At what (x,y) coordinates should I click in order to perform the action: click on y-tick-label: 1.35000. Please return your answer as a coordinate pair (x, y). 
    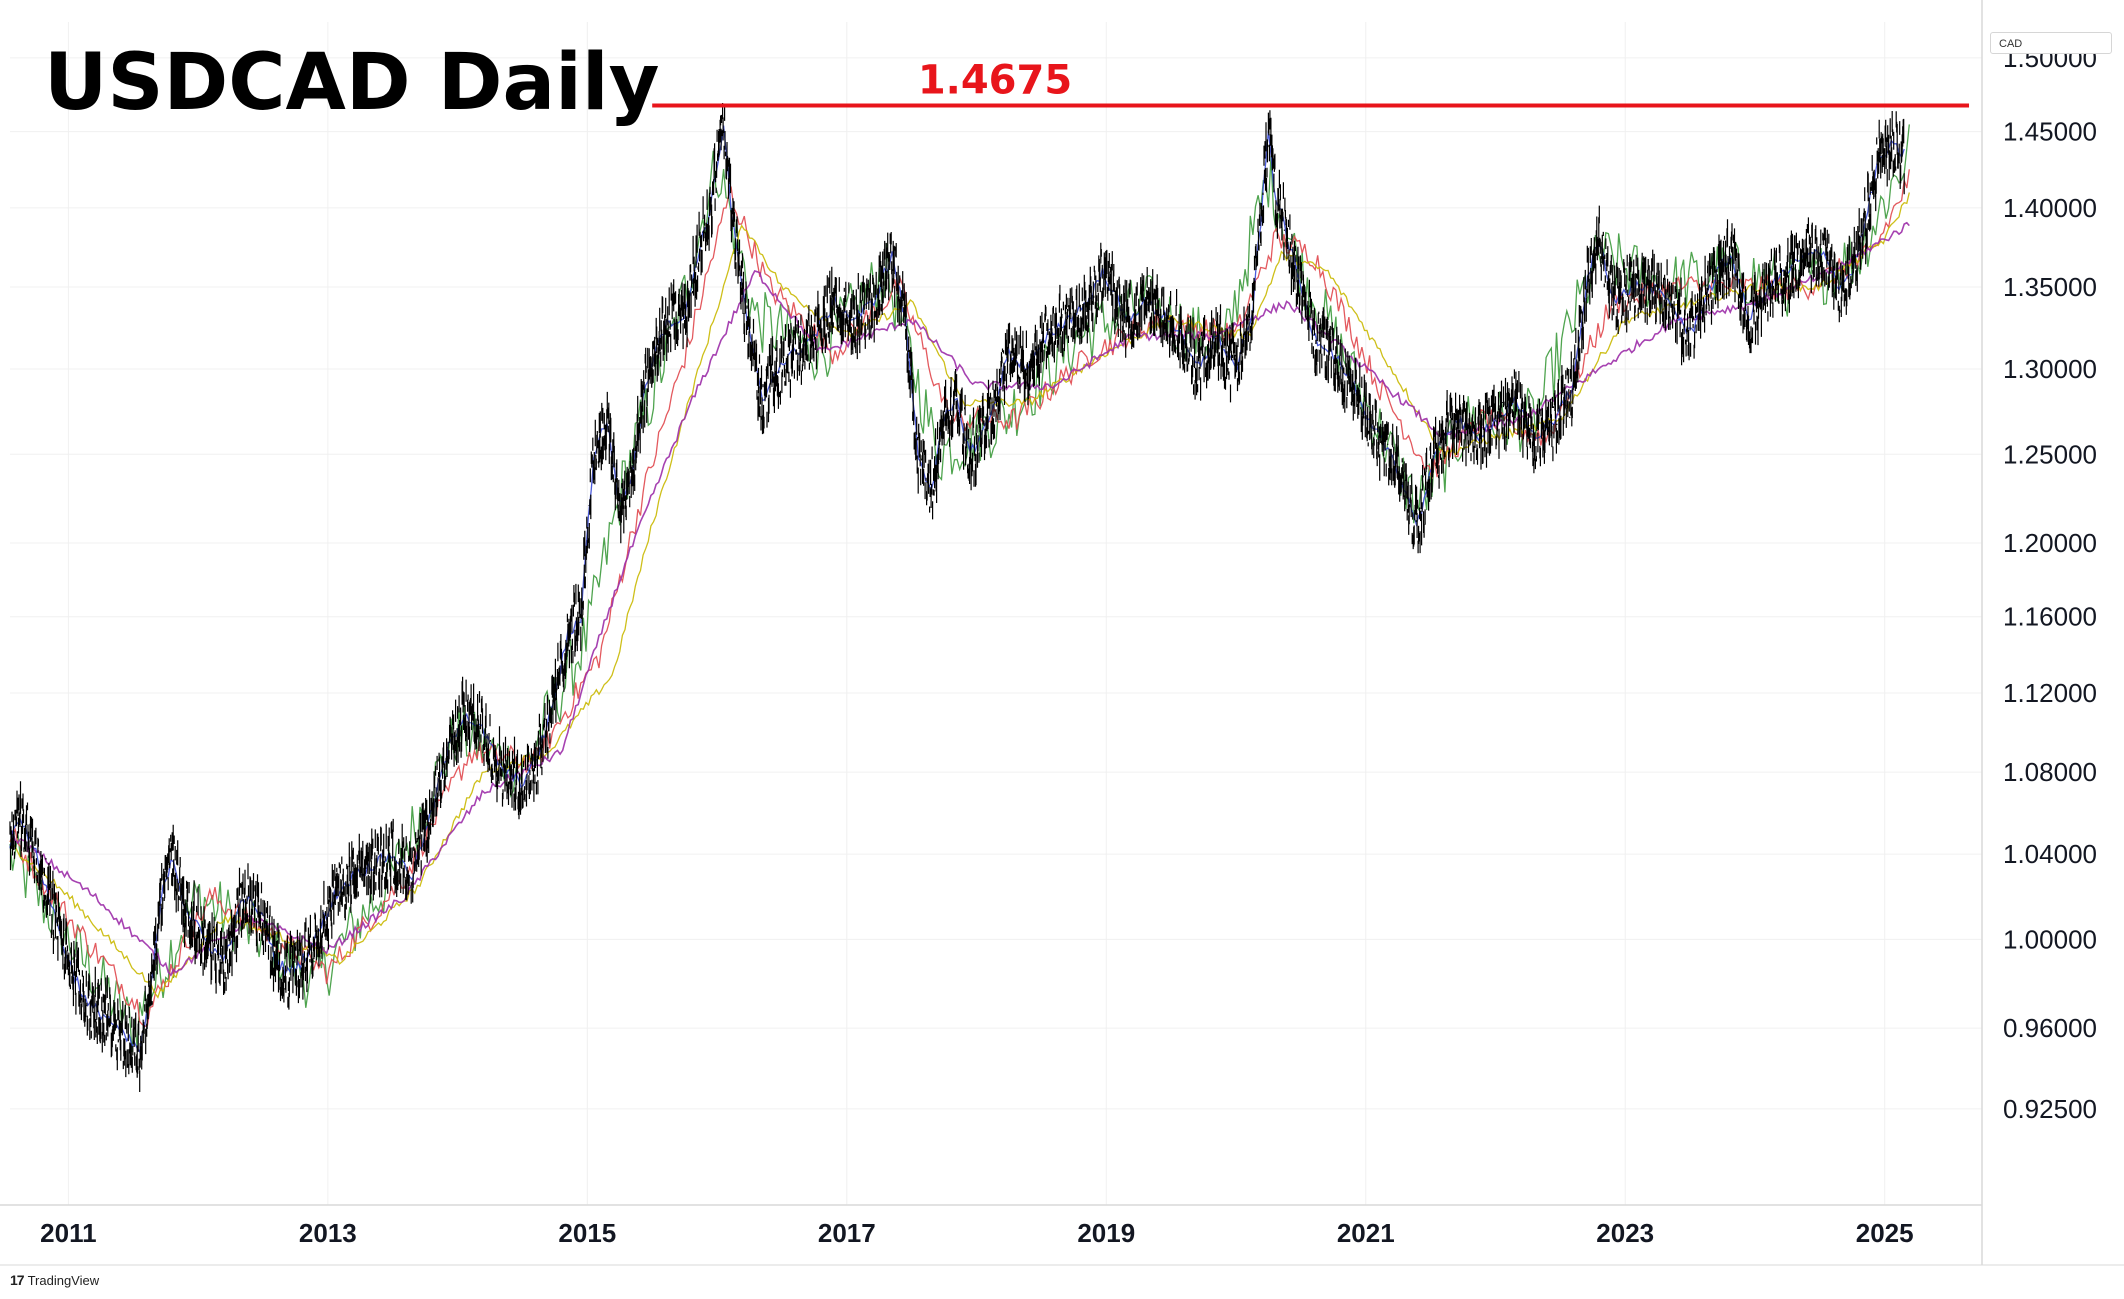
    Looking at the image, I should click on (2050, 287).